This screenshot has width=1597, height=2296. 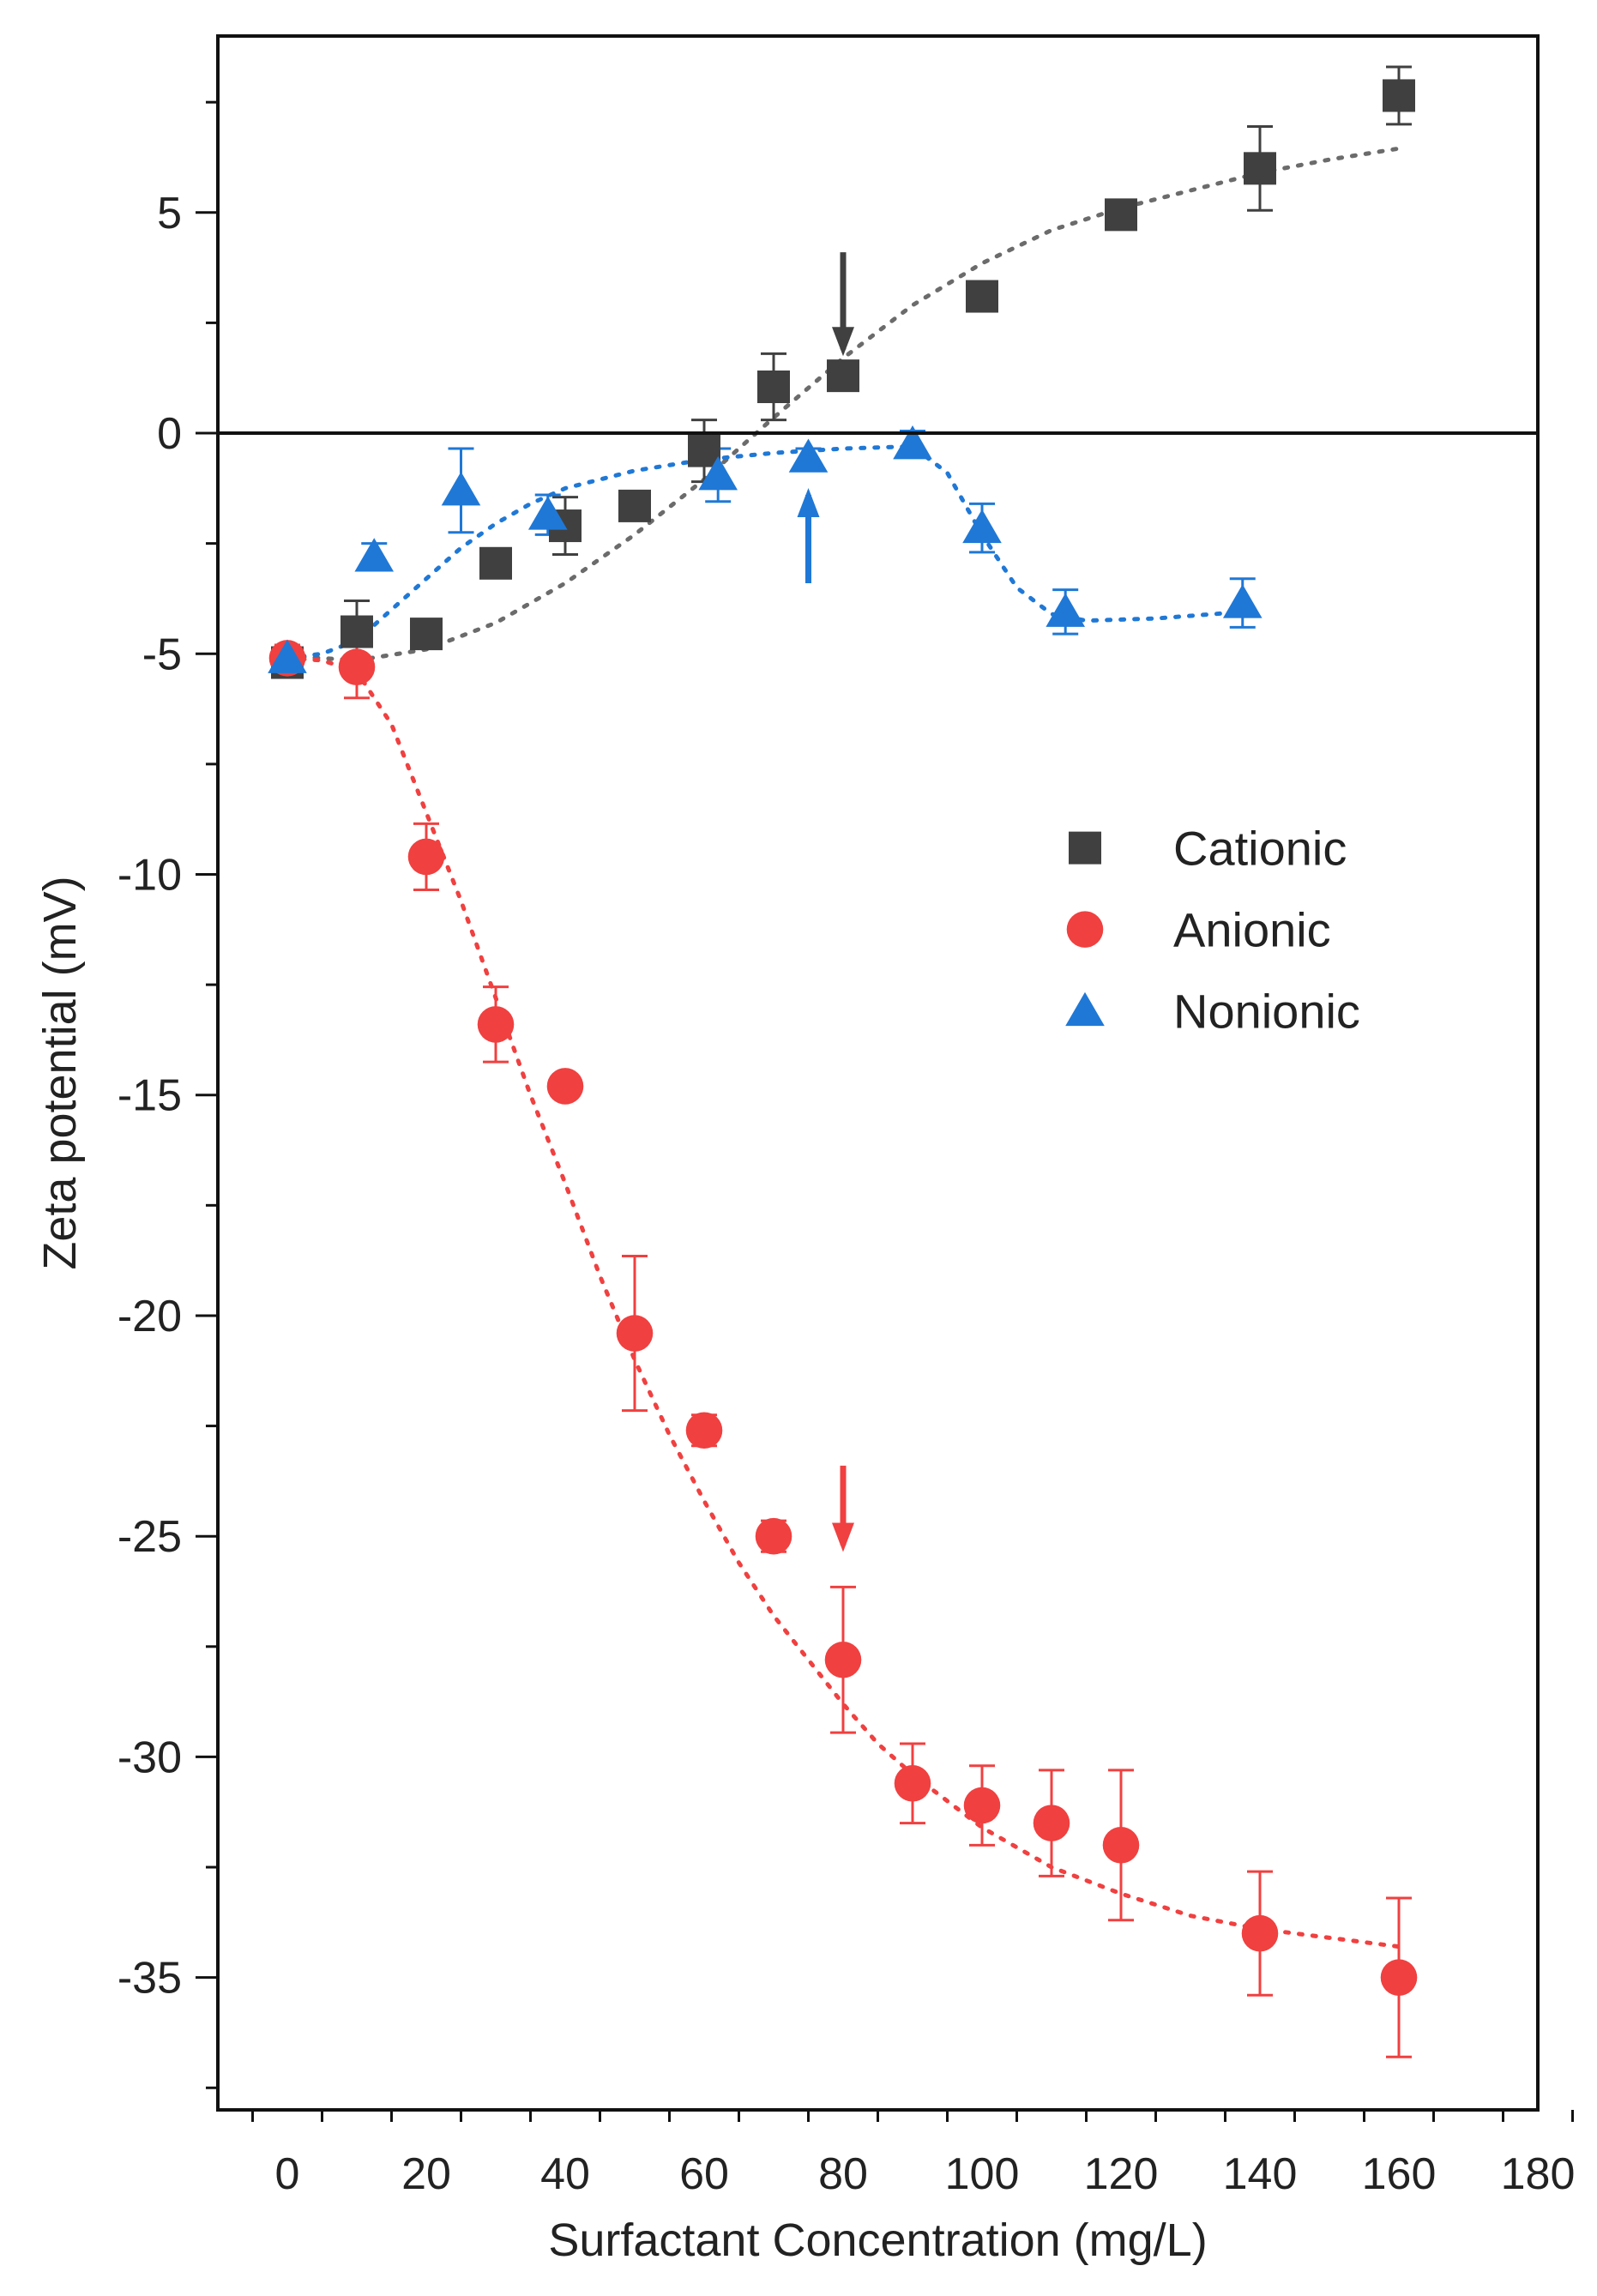 What do you see at coordinates (169, 213) in the screenshot?
I see `y-tick-label: 5` at bounding box center [169, 213].